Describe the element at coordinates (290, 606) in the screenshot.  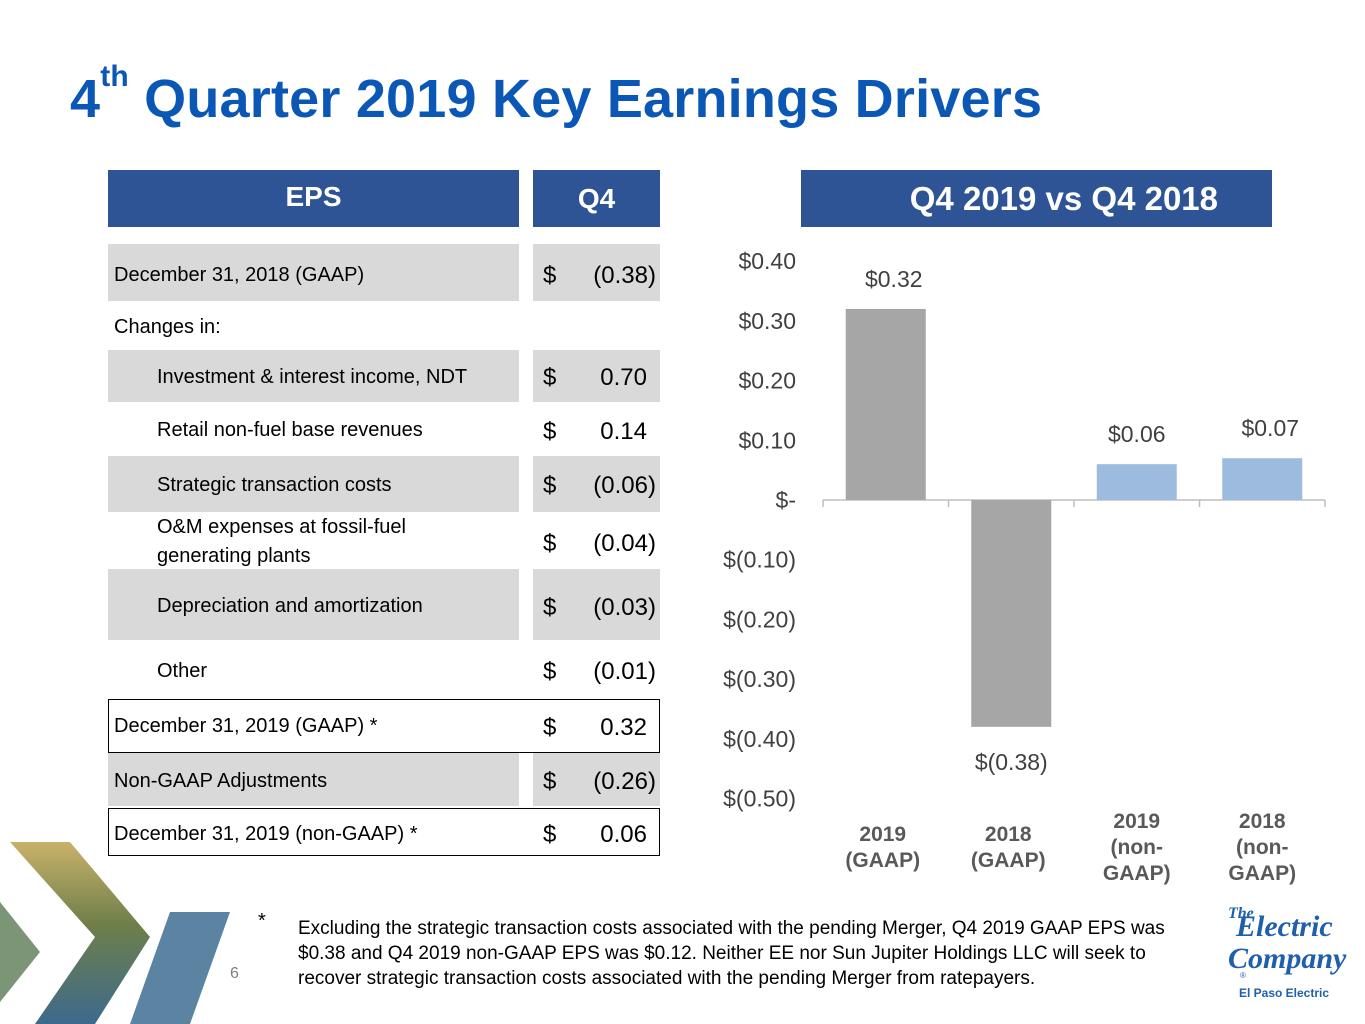
I see `row-label: Depreciation and amortization` at that location.